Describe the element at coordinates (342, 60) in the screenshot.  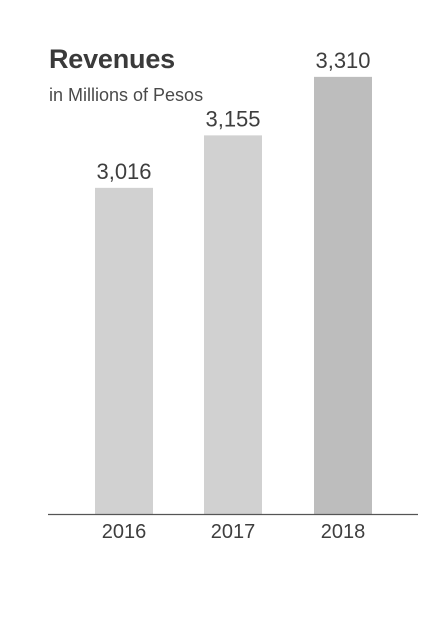
I see `value-label-2018: 3,310` at that location.